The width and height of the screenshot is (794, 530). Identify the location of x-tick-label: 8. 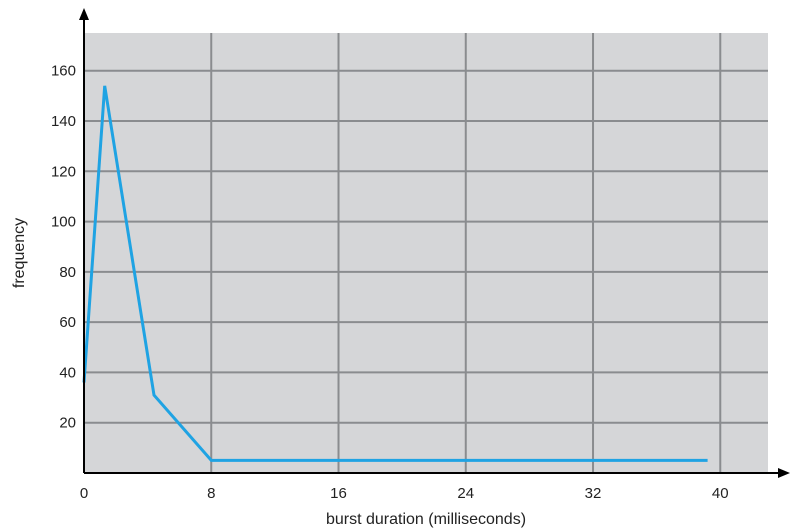
(211, 493).